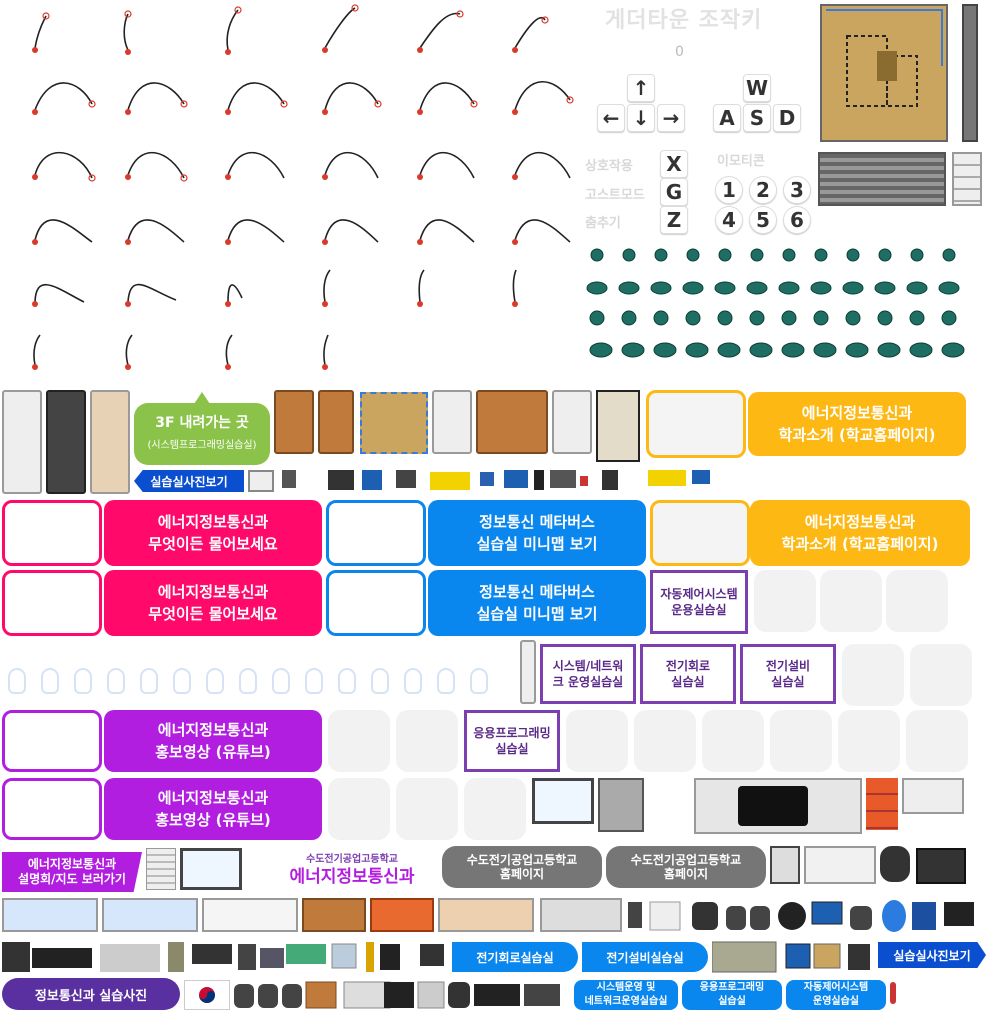 This screenshot has height=1016, width=996. What do you see at coordinates (645, 957) in the screenshot?
I see `facility-lab-tag: 전기설비실습실` at bounding box center [645, 957].